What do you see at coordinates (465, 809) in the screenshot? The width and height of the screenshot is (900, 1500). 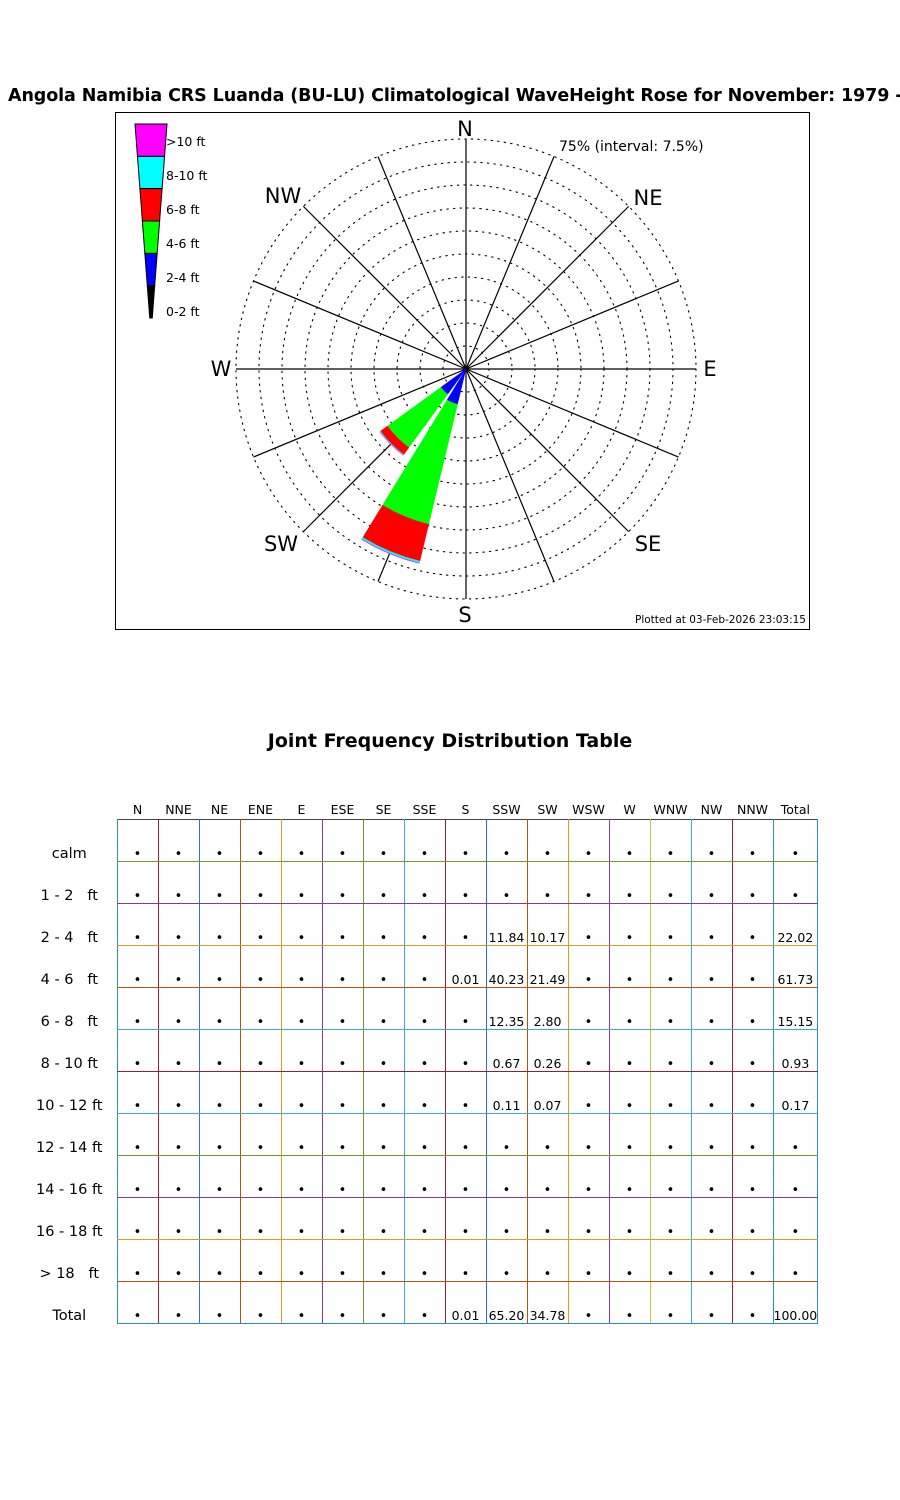 I see `table-header-s: S` at bounding box center [465, 809].